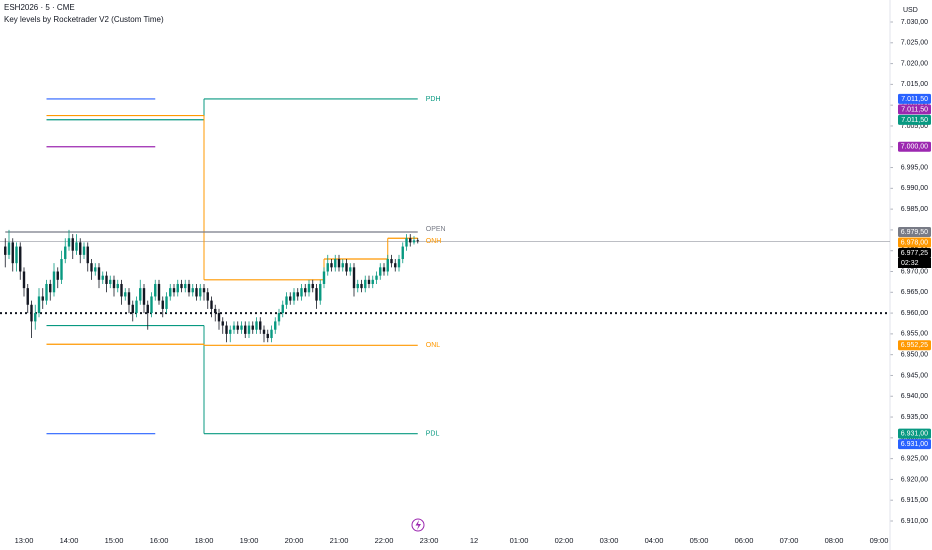 Image resolution: width=932 pixels, height=550 pixels. What do you see at coordinates (914, 188) in the screenshot?
I see `y-tick-label: 6.990,00` at bounding box center [914, 188].